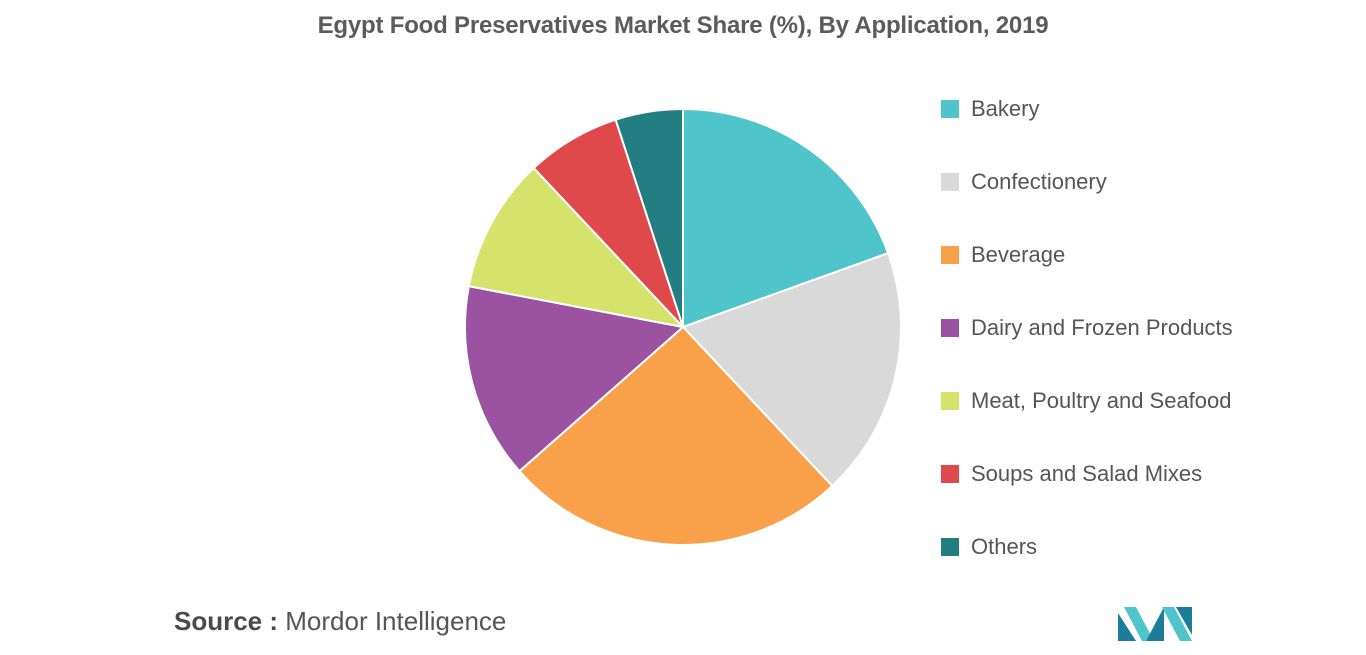 The height and width of the screenshot is (655, 1366). I want to click on legend-swatch-meat-poultry-and-seafood, so click(950, 401).